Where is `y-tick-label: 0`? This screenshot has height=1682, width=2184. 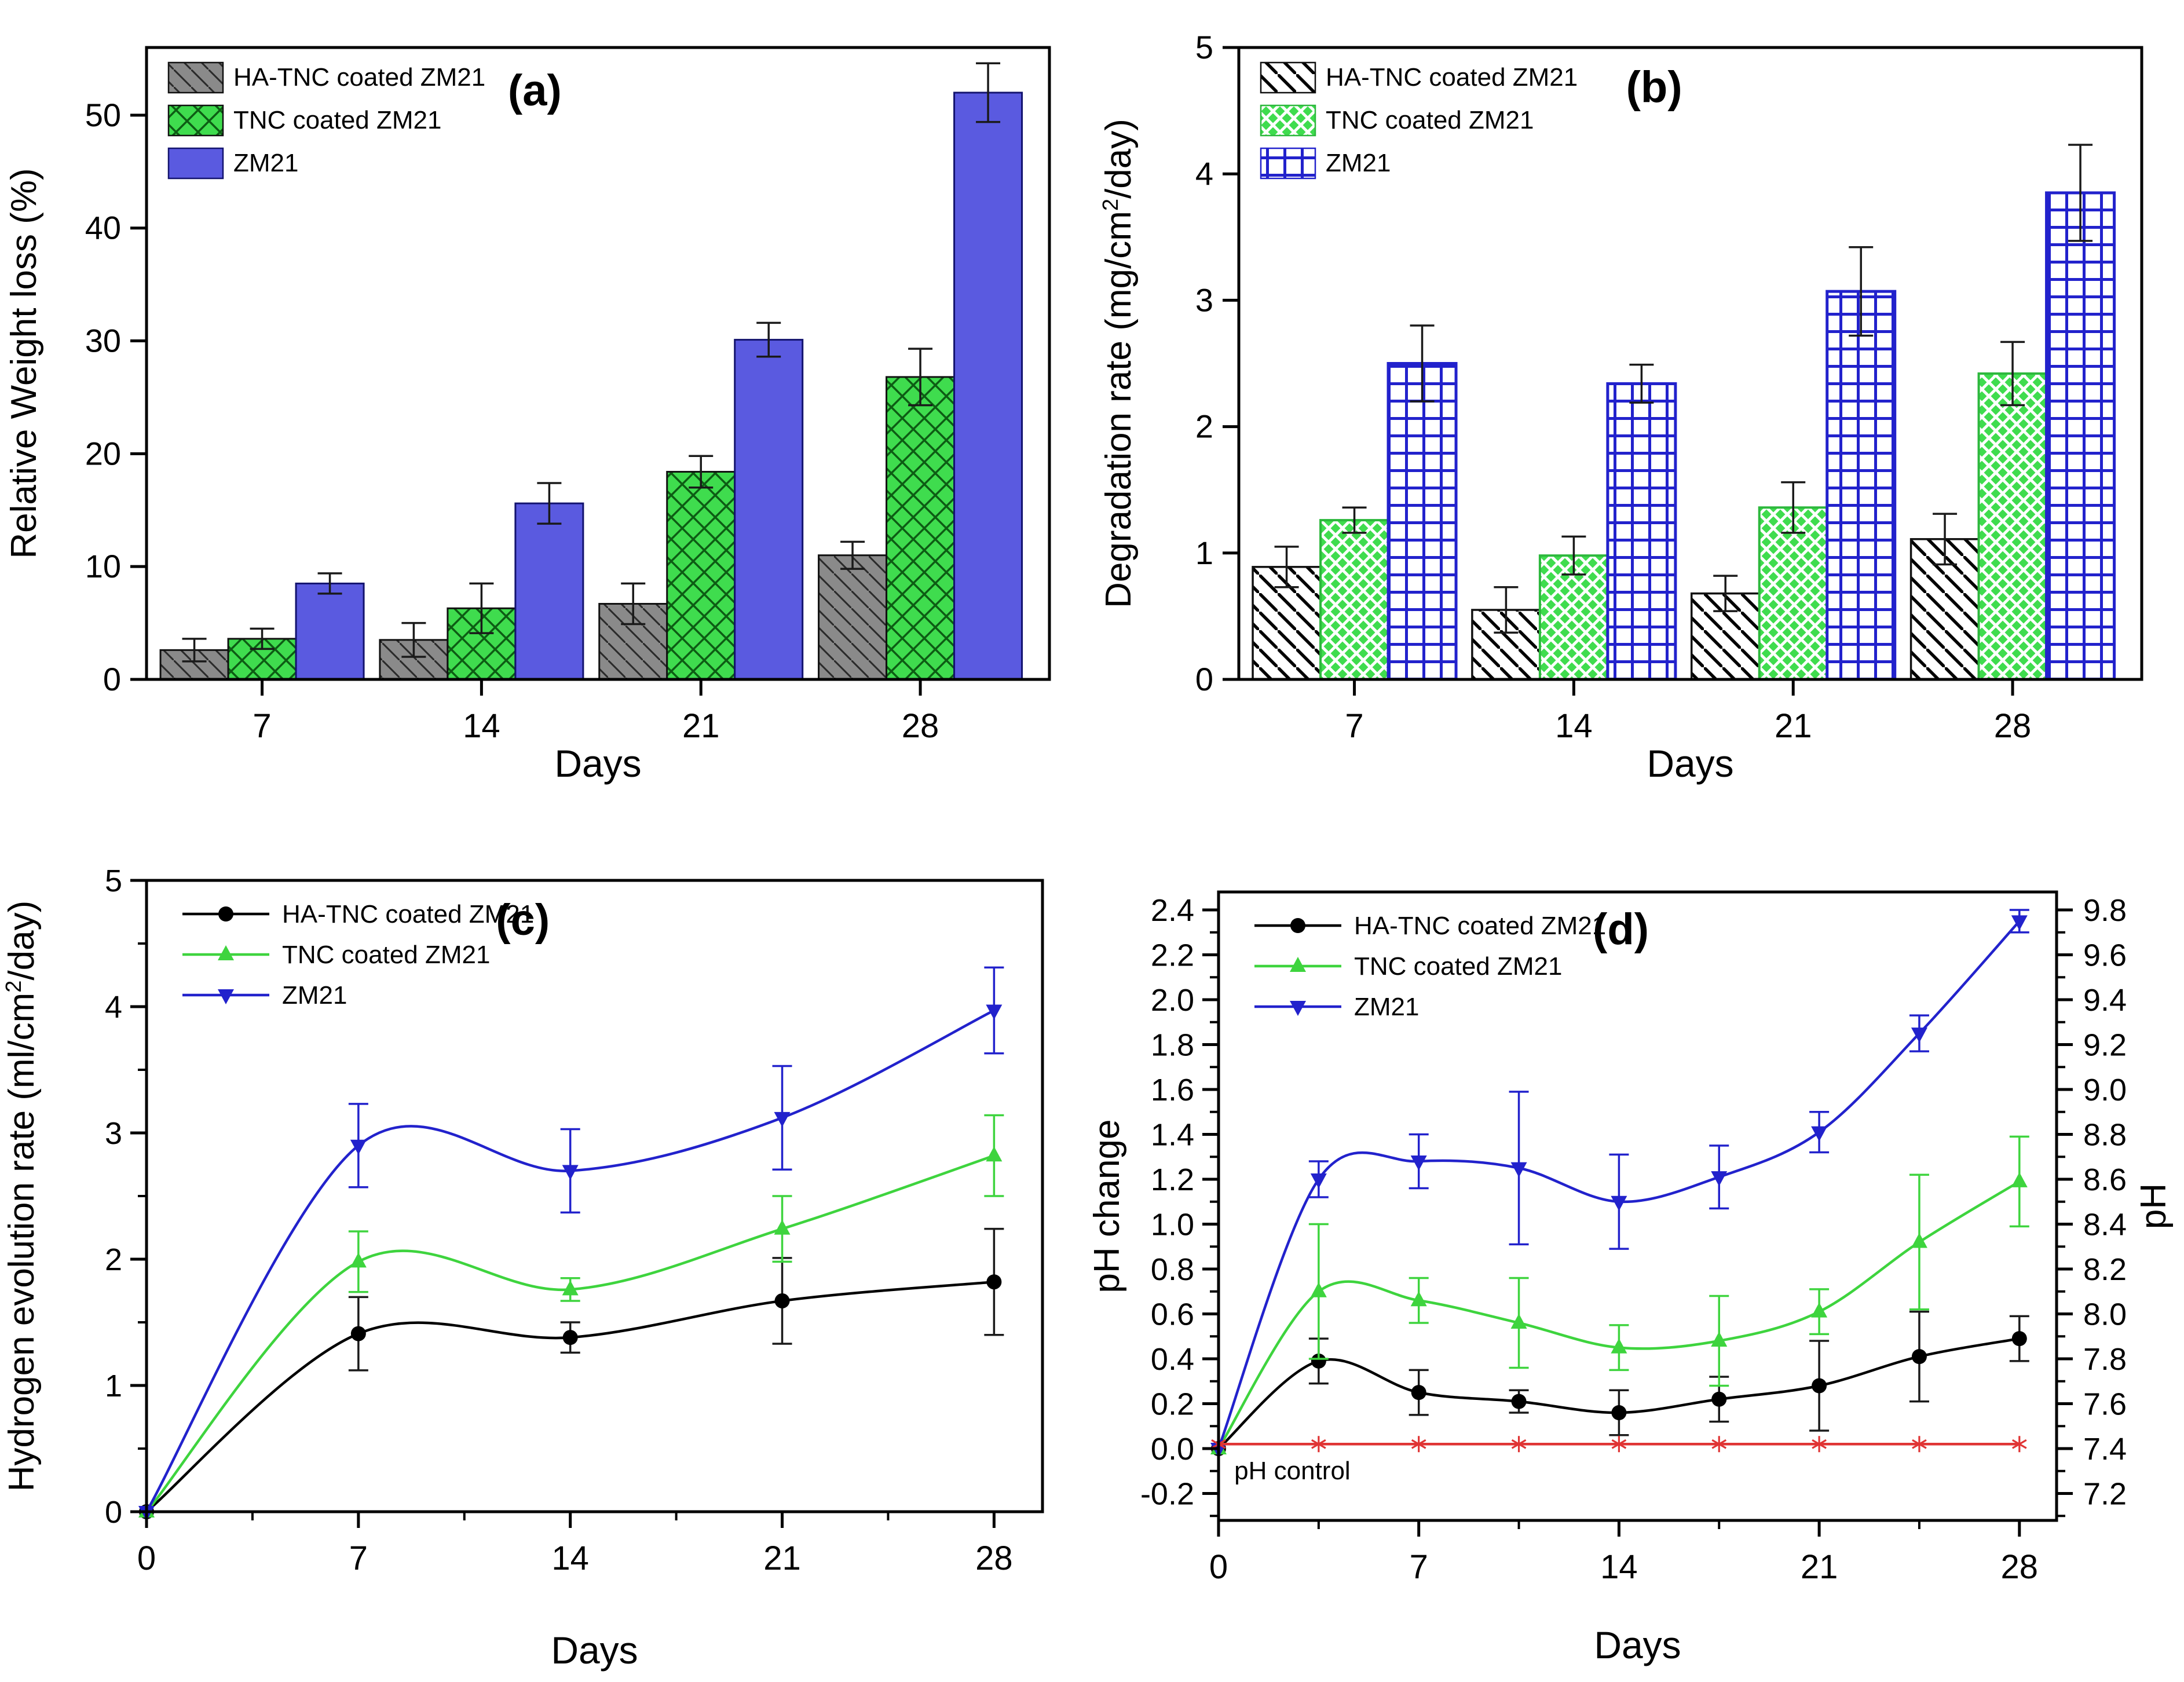 y-tick-label: 0 is located at coordinates (1204, 679).